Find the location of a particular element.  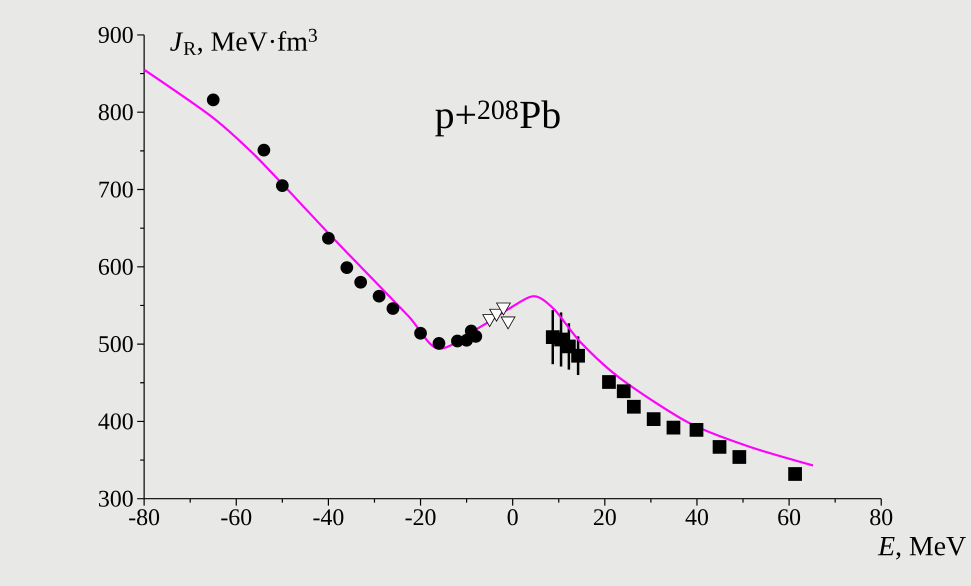

x-tick-label: 60 is located at coordinates (789, 517).